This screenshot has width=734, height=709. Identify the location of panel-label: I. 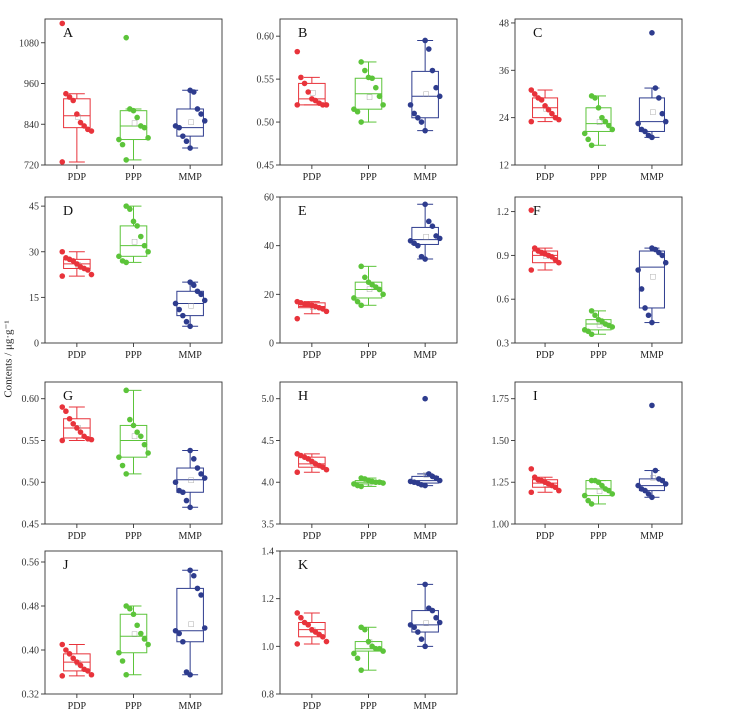
(535, 396).